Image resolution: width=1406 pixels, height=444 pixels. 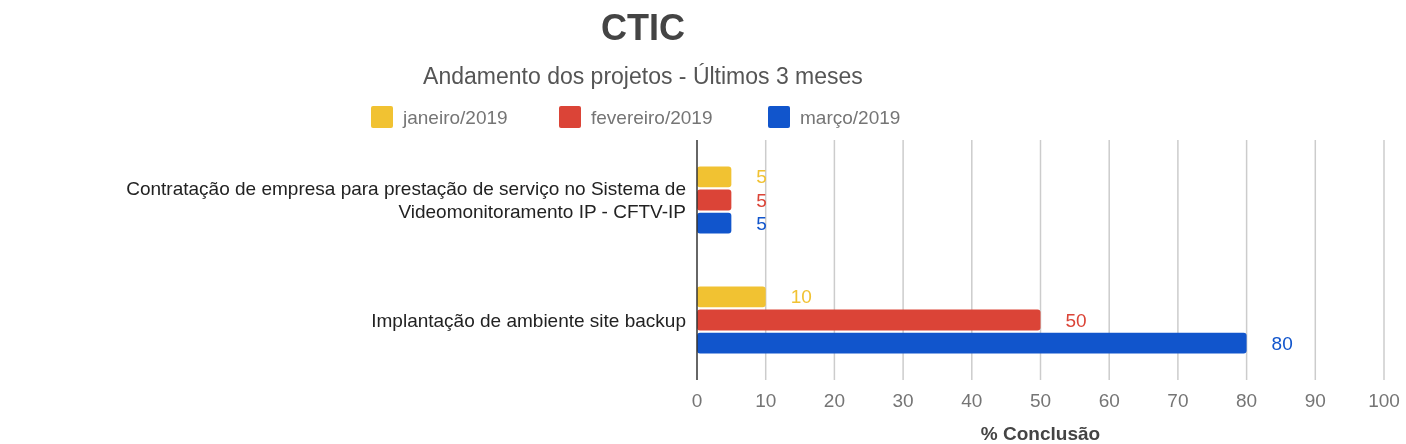 What do you see at coordinates (972, 400) in the screenshot?
I see `x-tick-label: 40` at bounding box center [972, 400].